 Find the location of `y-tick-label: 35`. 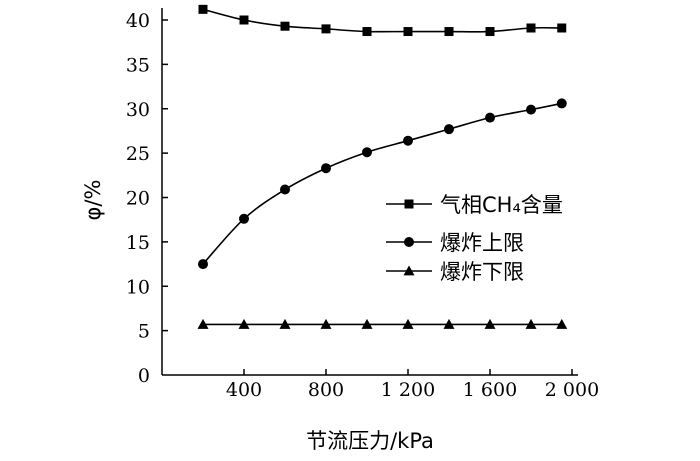

y-tick-label: 35 is located at coordinates (138, 65).